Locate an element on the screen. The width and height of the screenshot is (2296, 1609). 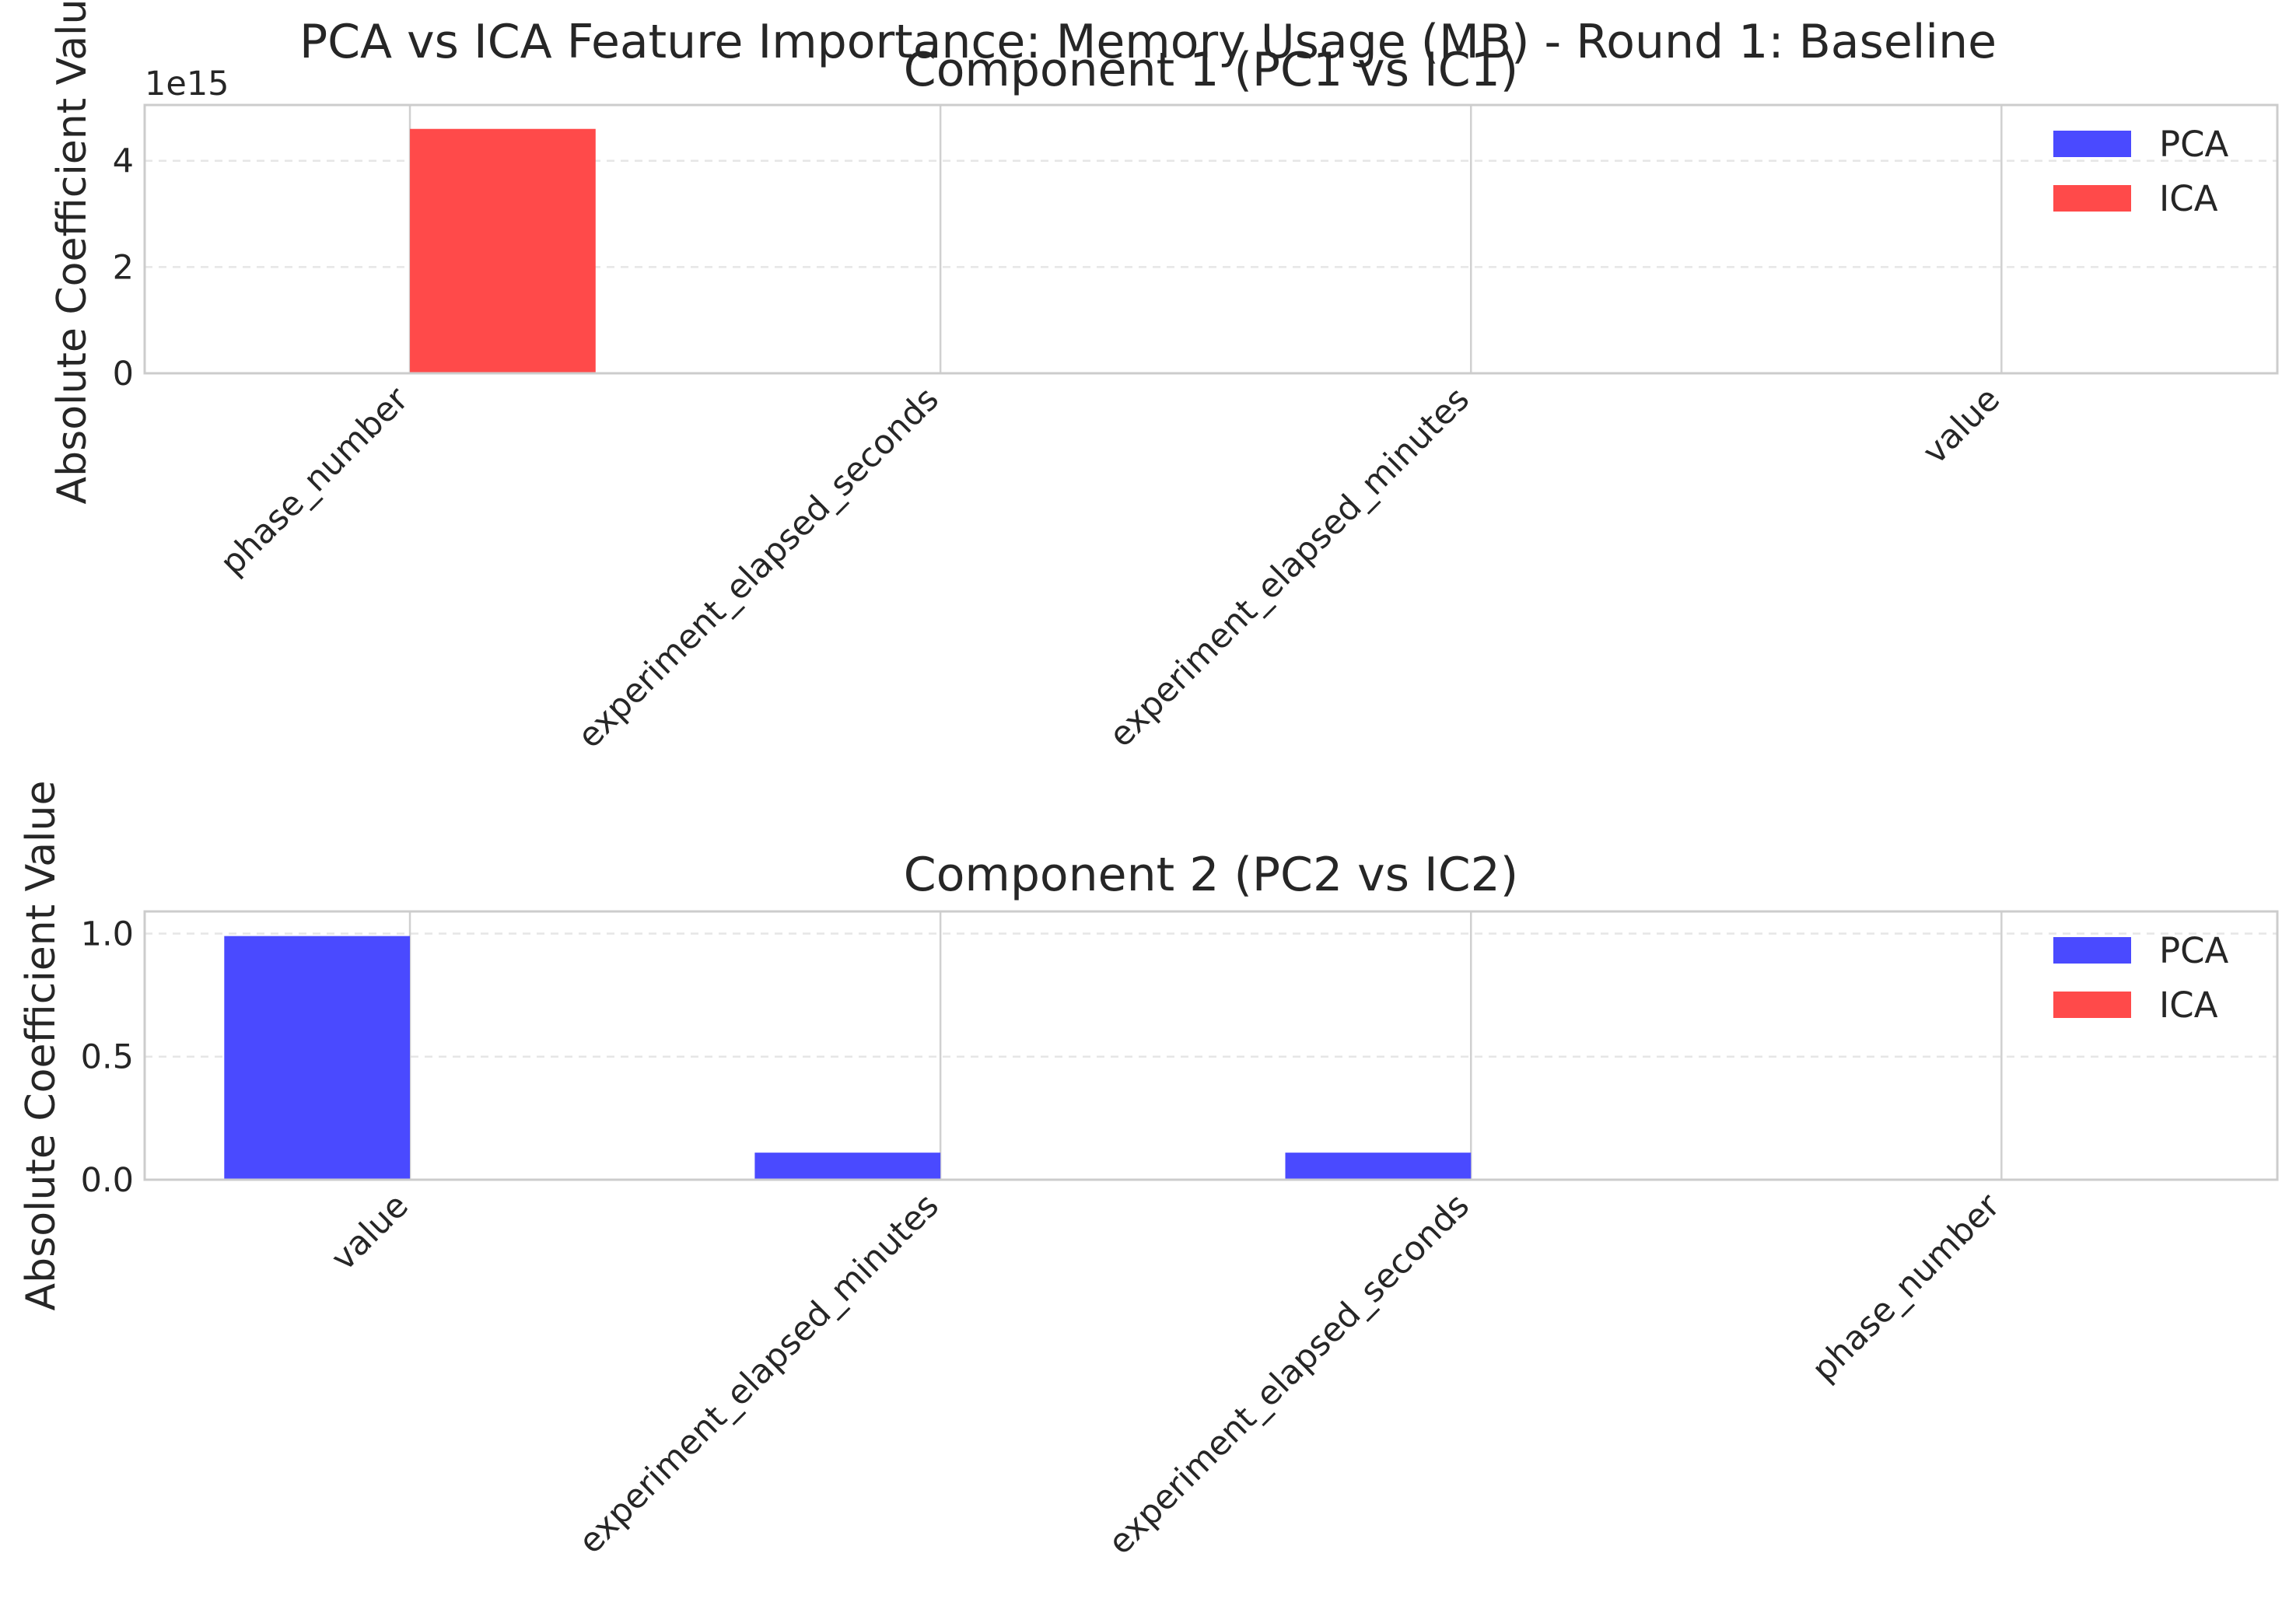
y-tick-label: 1.0 is located at coordinates (108, 934).